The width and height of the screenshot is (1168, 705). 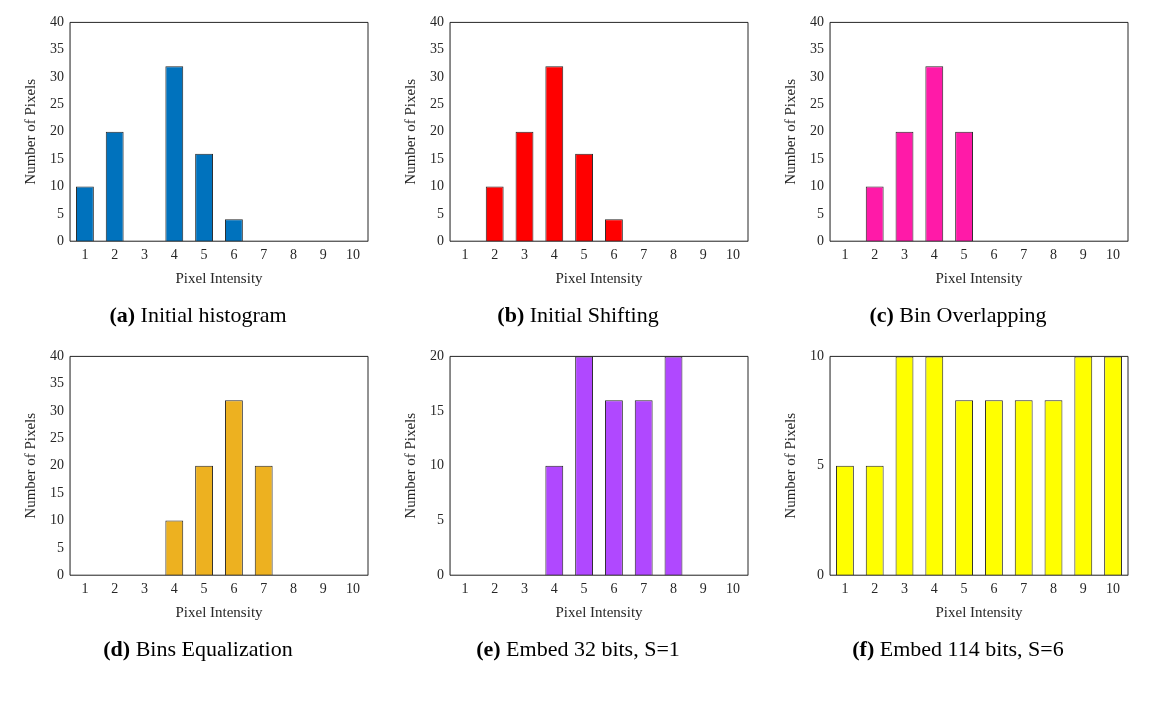 I want to click on text: (c) Bin Overlapping, so click(x=958, y=314).